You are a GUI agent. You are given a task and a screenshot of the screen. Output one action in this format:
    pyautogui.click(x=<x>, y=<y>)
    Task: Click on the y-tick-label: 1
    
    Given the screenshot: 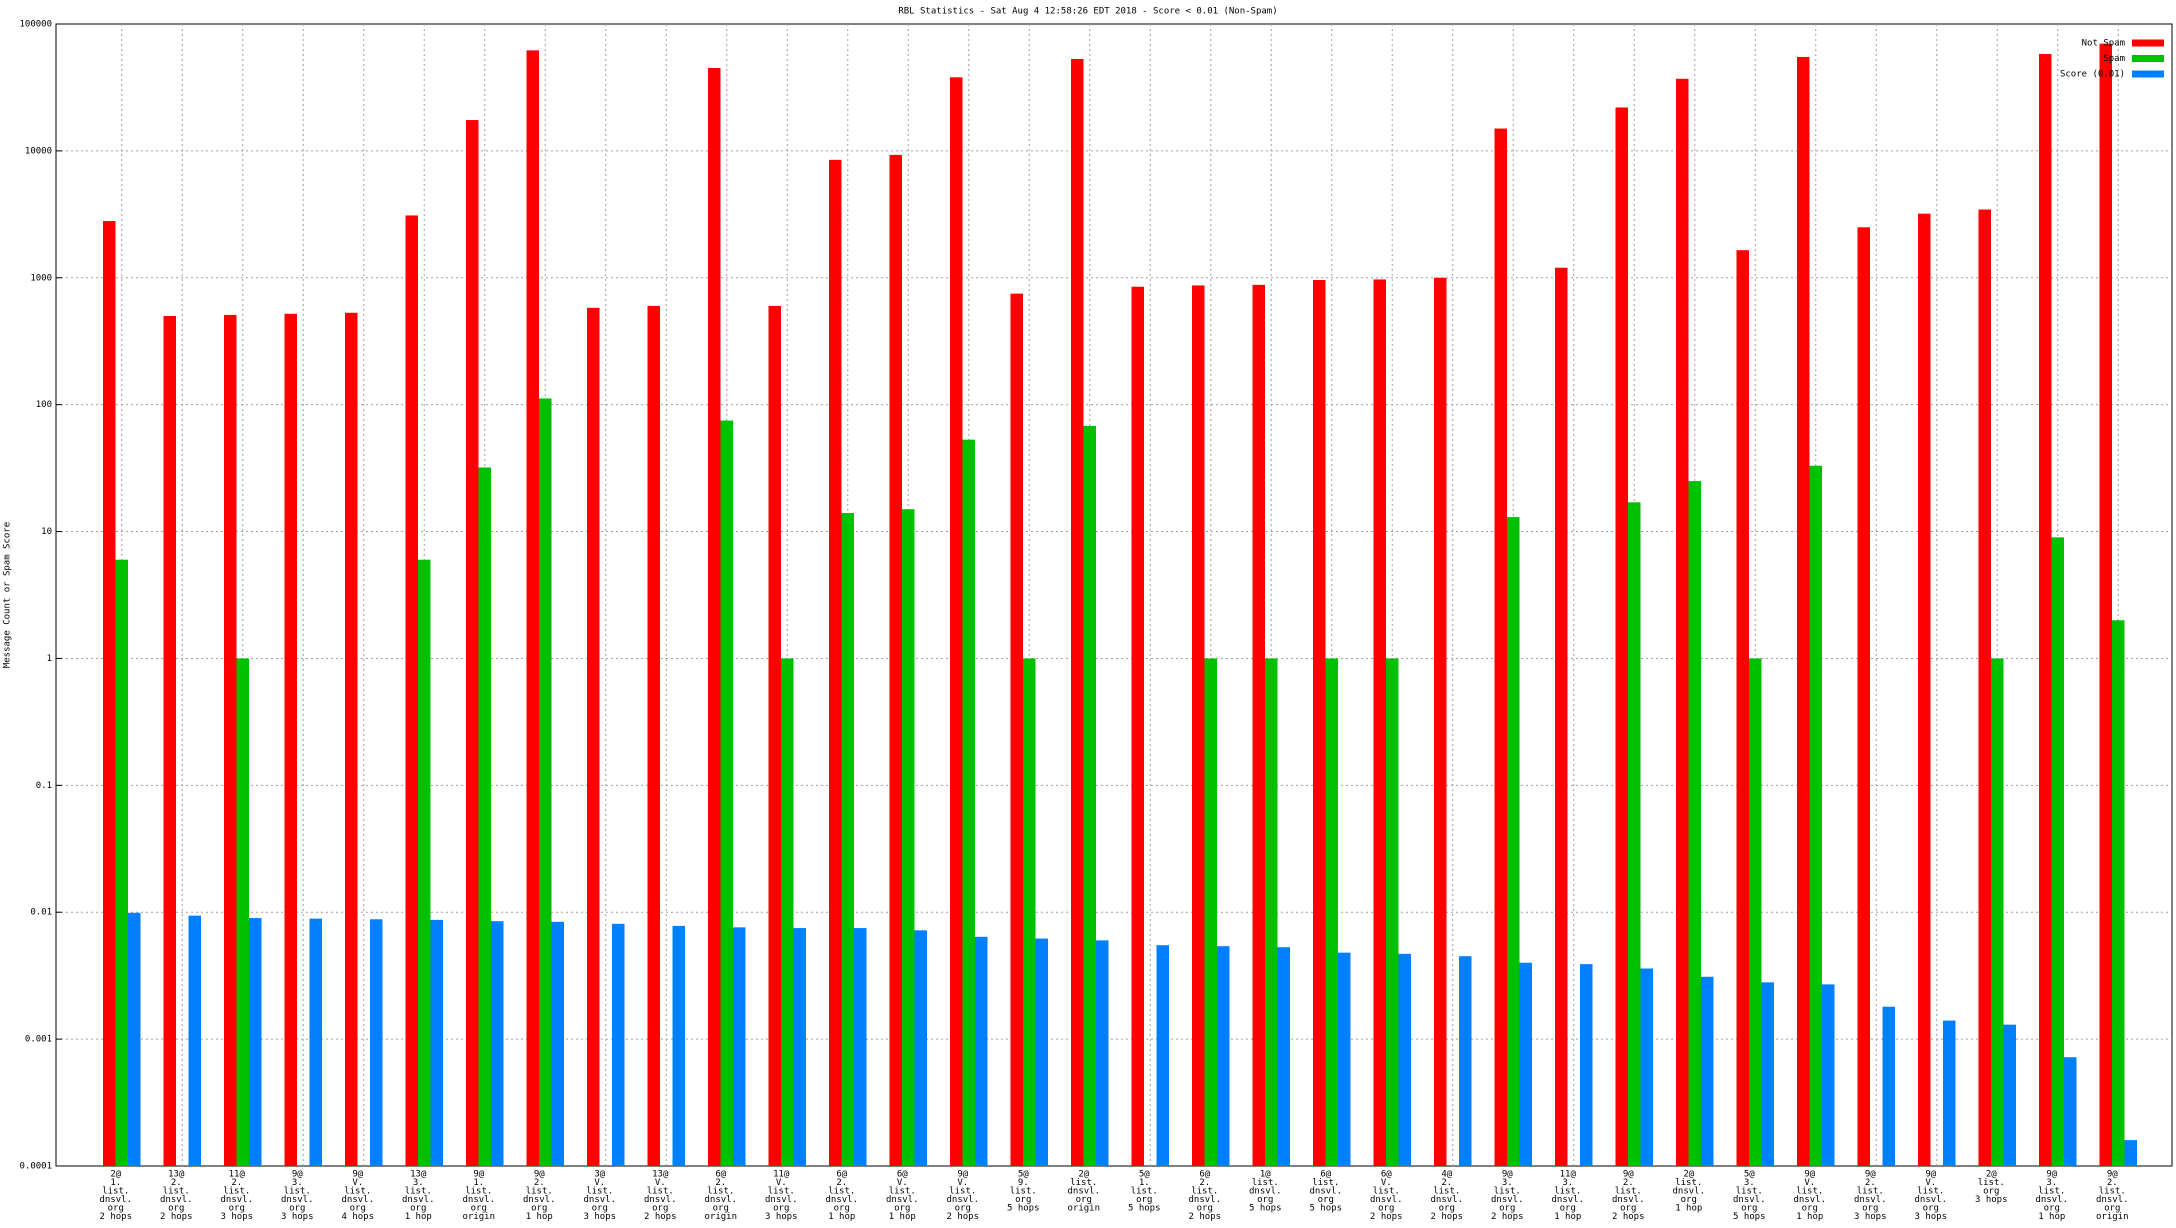 What is the action you would take?
    pyautogui.click(x=49, y=659)
    